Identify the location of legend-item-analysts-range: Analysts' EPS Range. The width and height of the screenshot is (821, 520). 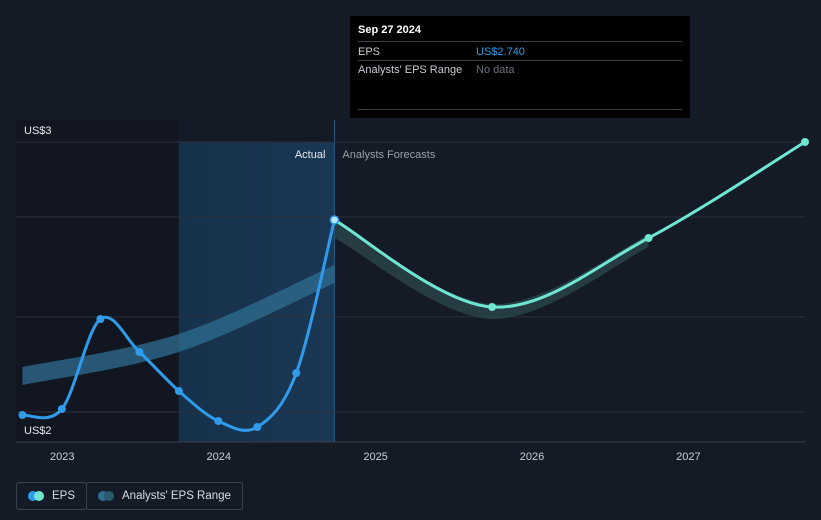
(164, 496).